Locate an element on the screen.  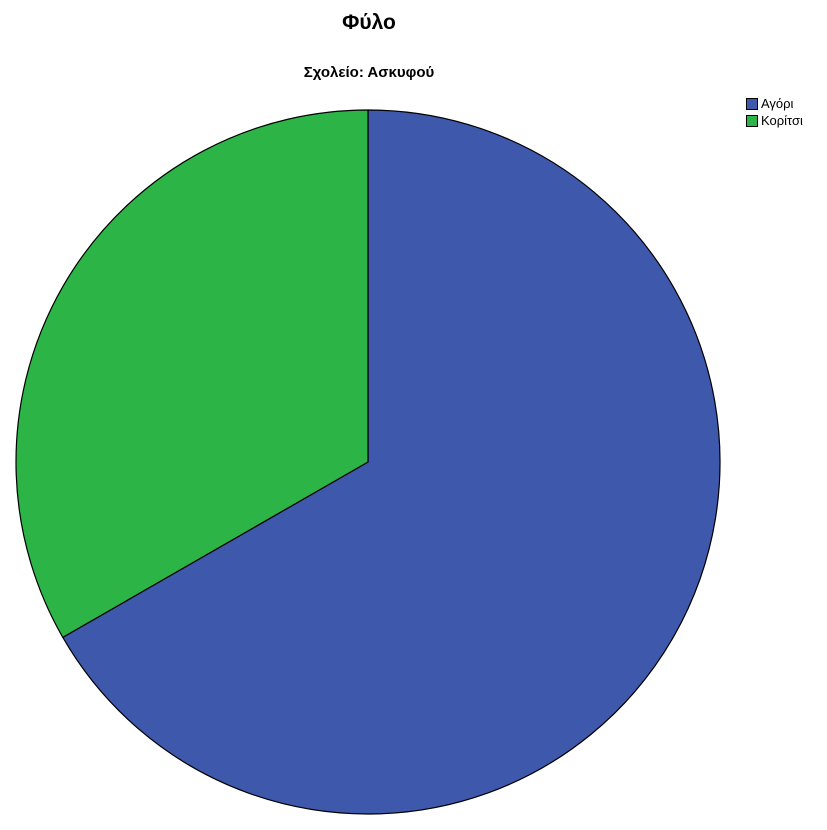
legend-swatch-boy is located at coordinates (752, 103).